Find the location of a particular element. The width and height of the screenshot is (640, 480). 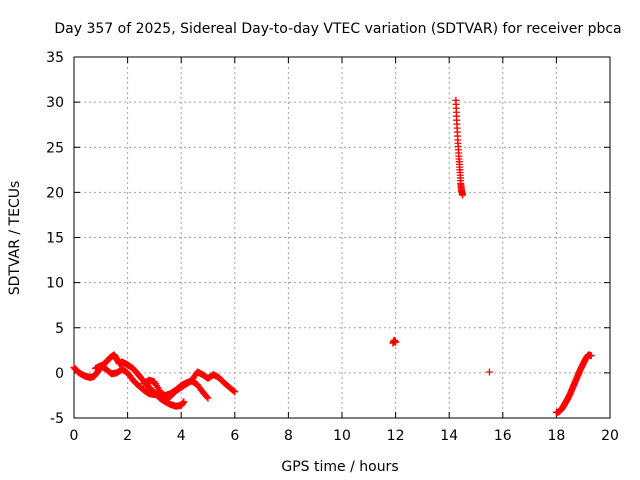

y-tick-label: 30 is located at coordinates (55, 103).